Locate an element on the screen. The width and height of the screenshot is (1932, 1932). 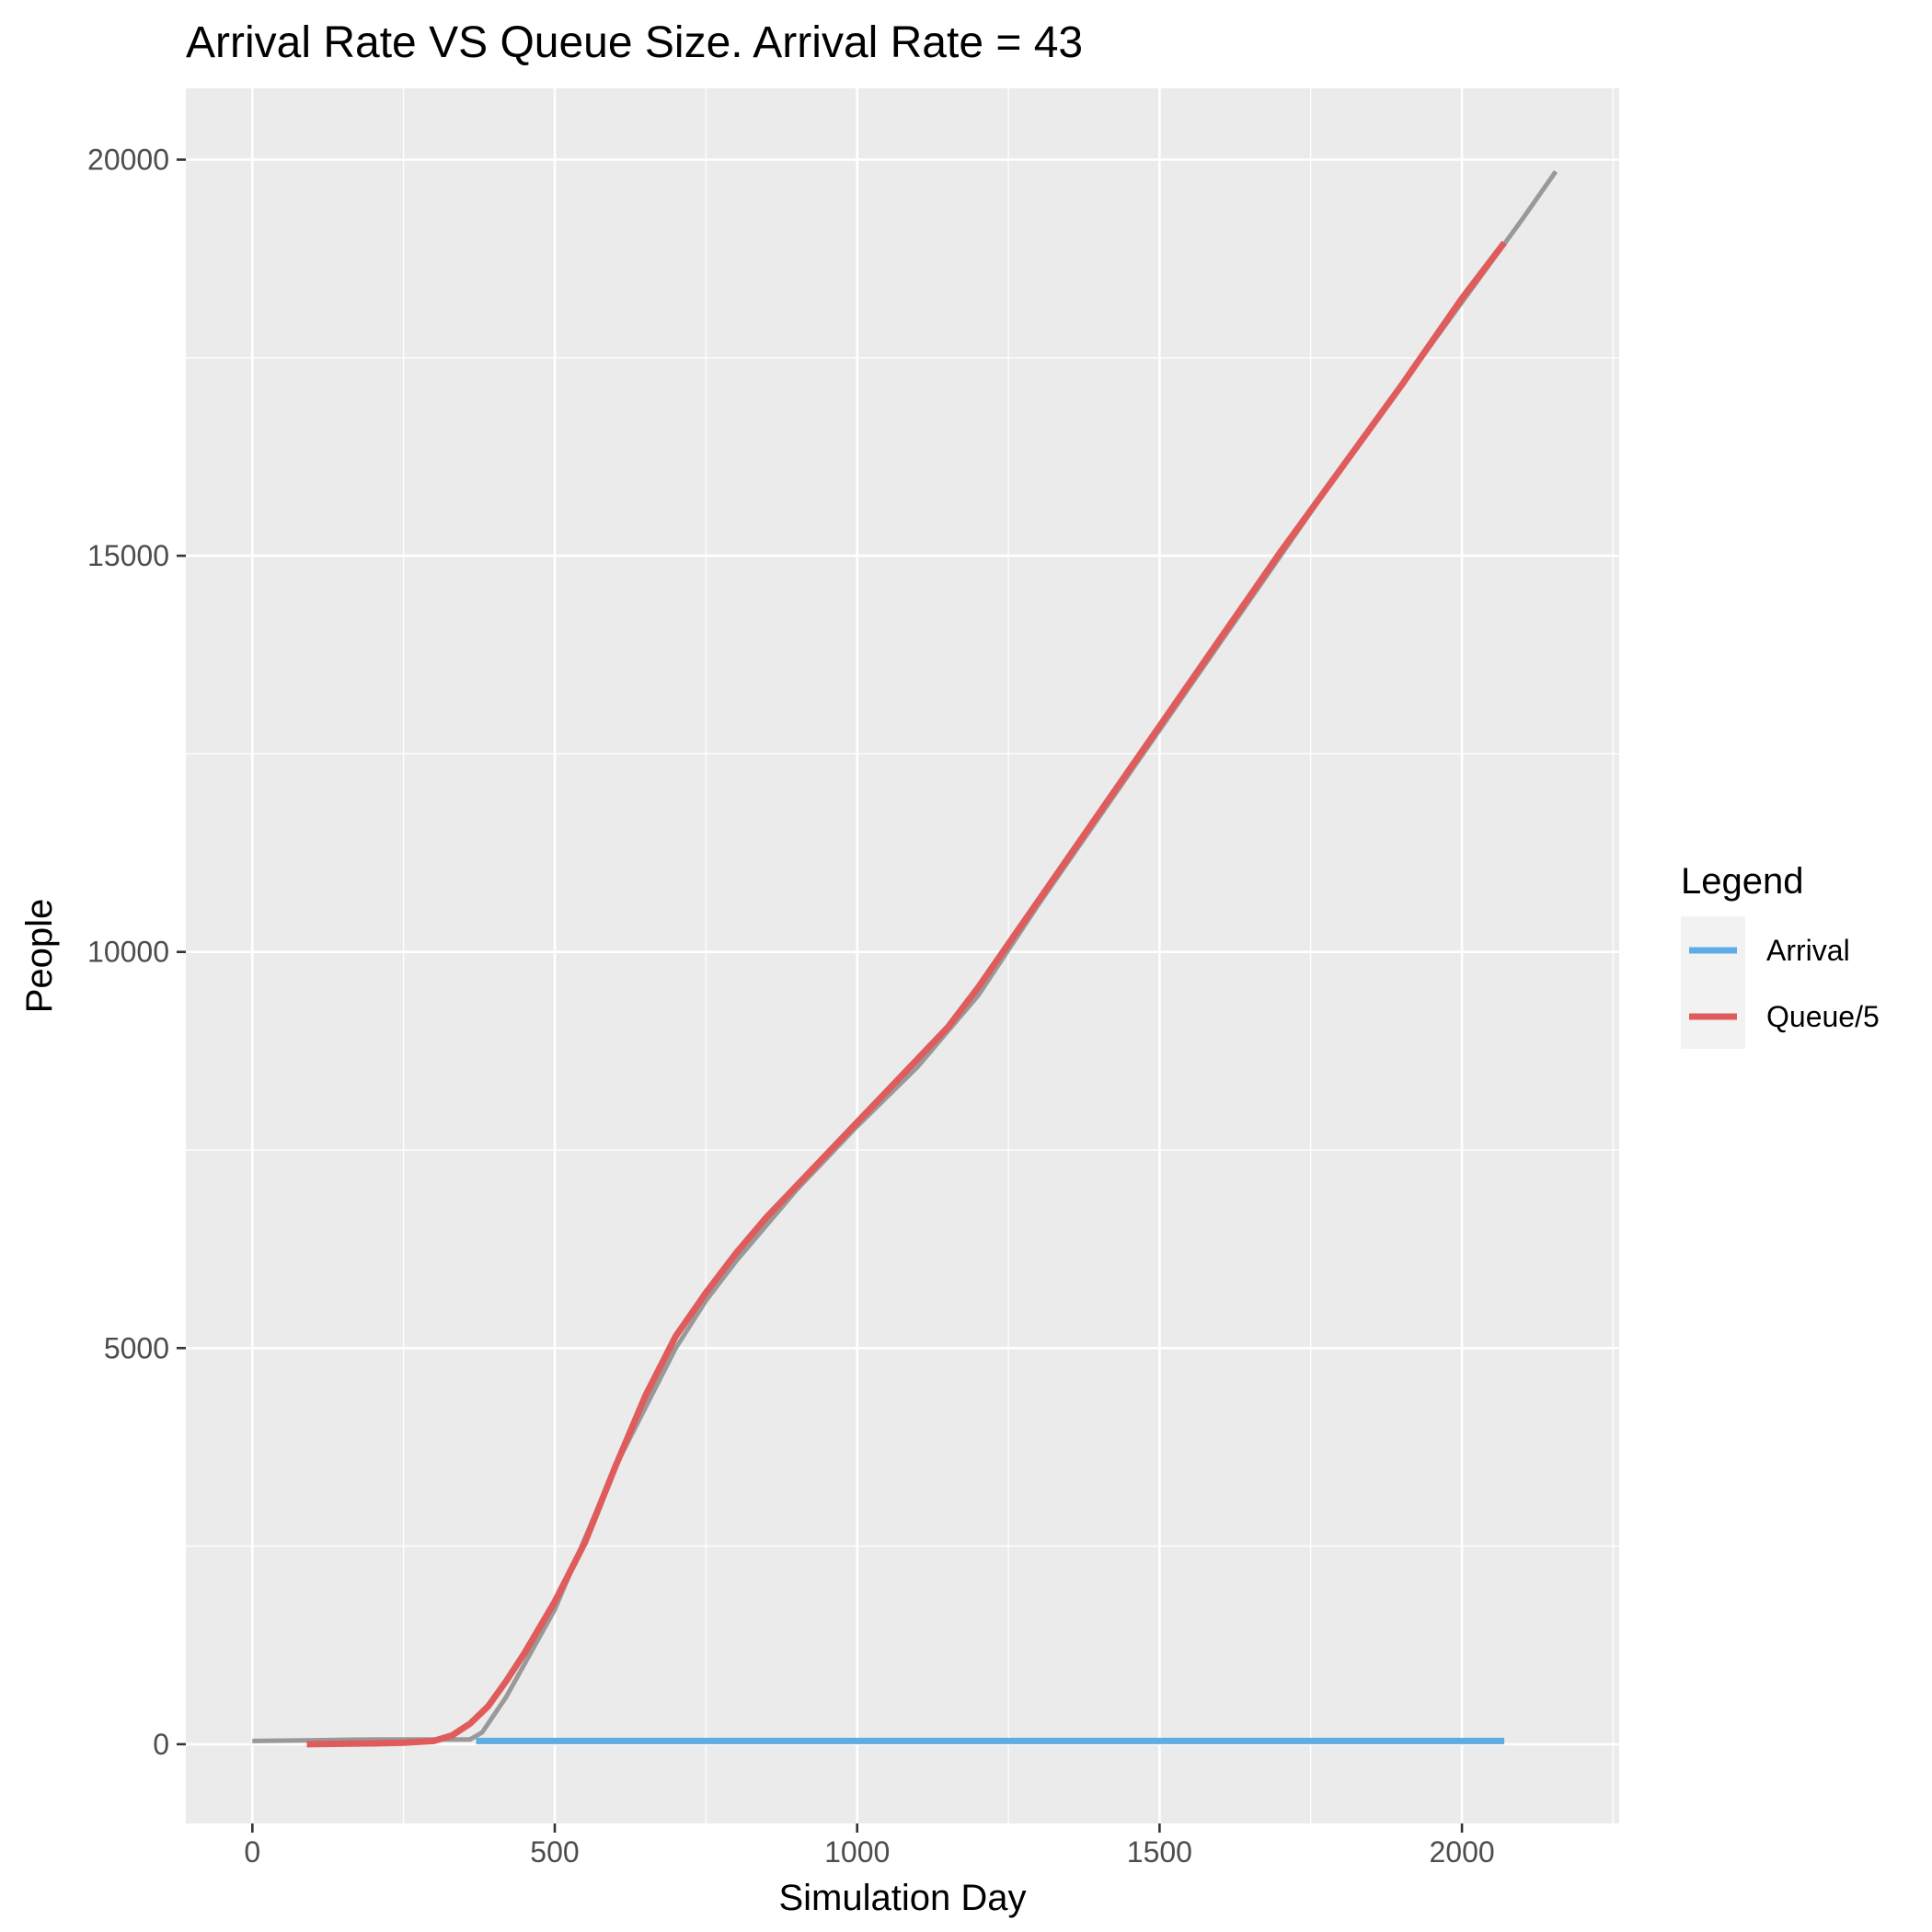
x-axis-ticks: 0 500 1000 1500 2000 is located at coordinates (869, 1846).